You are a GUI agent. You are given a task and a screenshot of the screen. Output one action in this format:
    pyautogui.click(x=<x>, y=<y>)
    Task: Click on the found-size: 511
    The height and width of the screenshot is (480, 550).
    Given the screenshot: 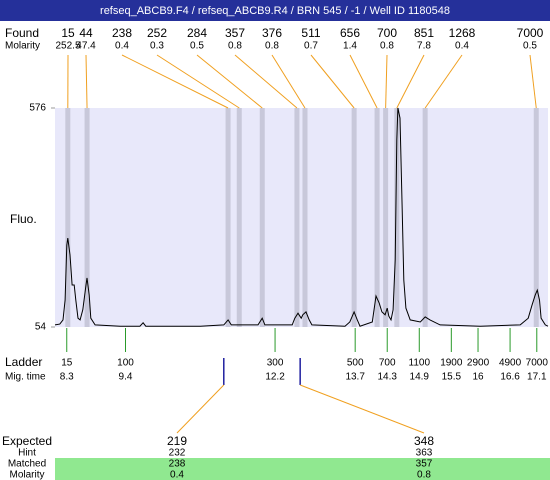 What is the action you would take?
    pyautogui.click(x=310, y=33)
    